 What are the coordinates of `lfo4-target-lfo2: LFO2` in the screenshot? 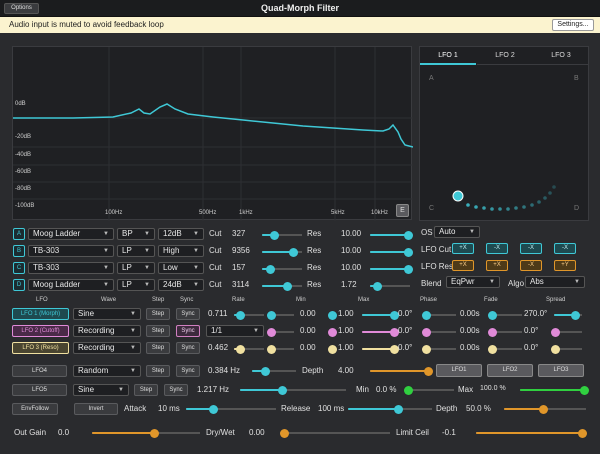 It's located at (510, 370).